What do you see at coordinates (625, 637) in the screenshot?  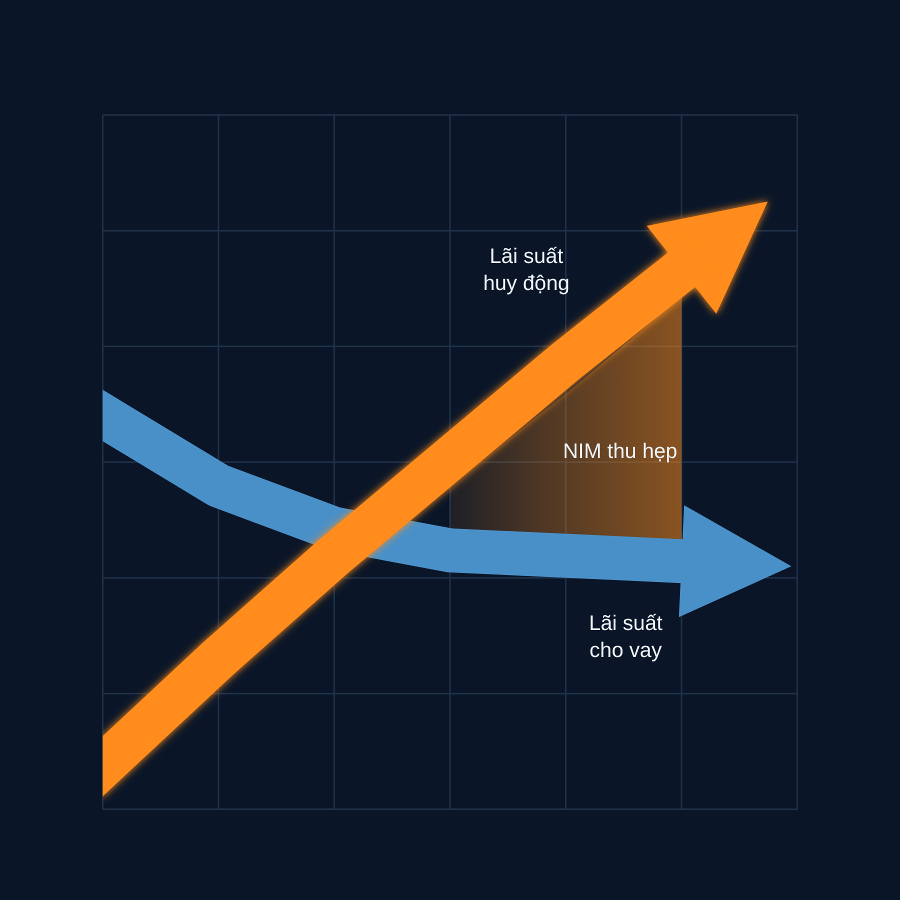 I see `text: Lãi suất cho vay` at bounding box center [625, 637].